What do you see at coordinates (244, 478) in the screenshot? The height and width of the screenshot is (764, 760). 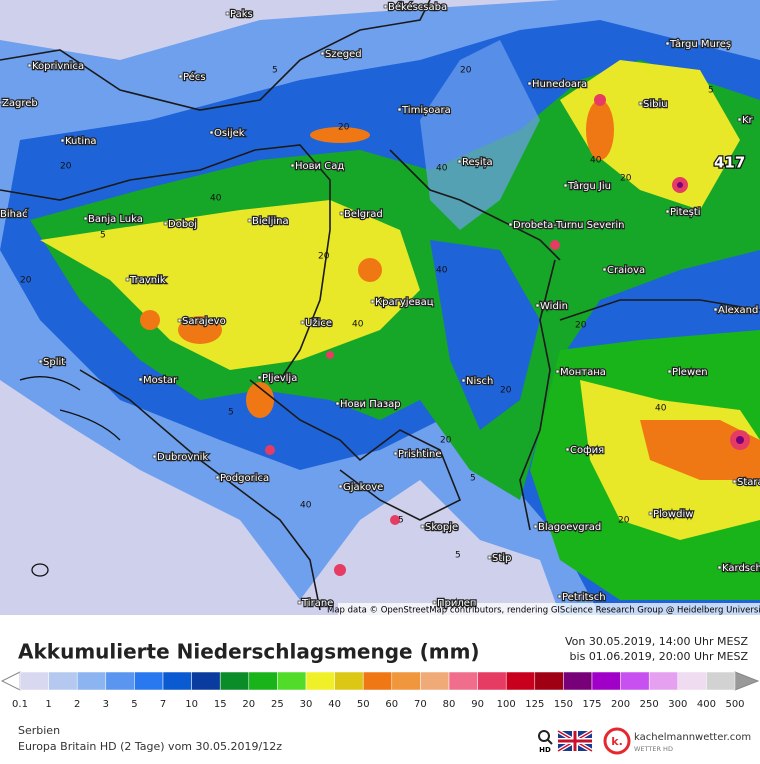 I see `city-label: Podgorica` at bounding box center [244, 478].